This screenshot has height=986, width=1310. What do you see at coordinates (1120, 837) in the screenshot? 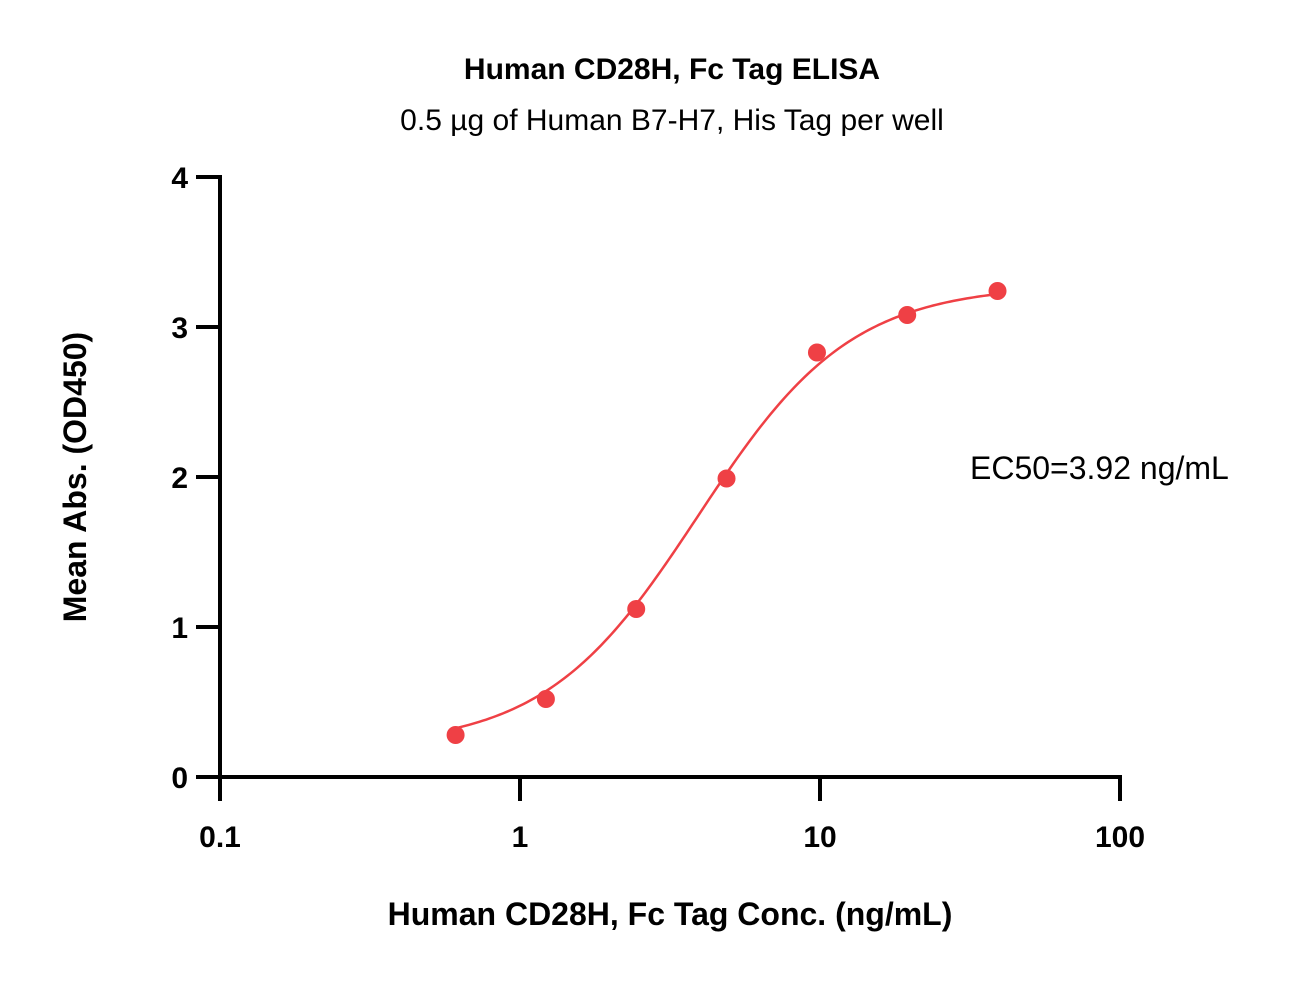
I see `x-tick-label: 100` at bounding box center [1120, 837].